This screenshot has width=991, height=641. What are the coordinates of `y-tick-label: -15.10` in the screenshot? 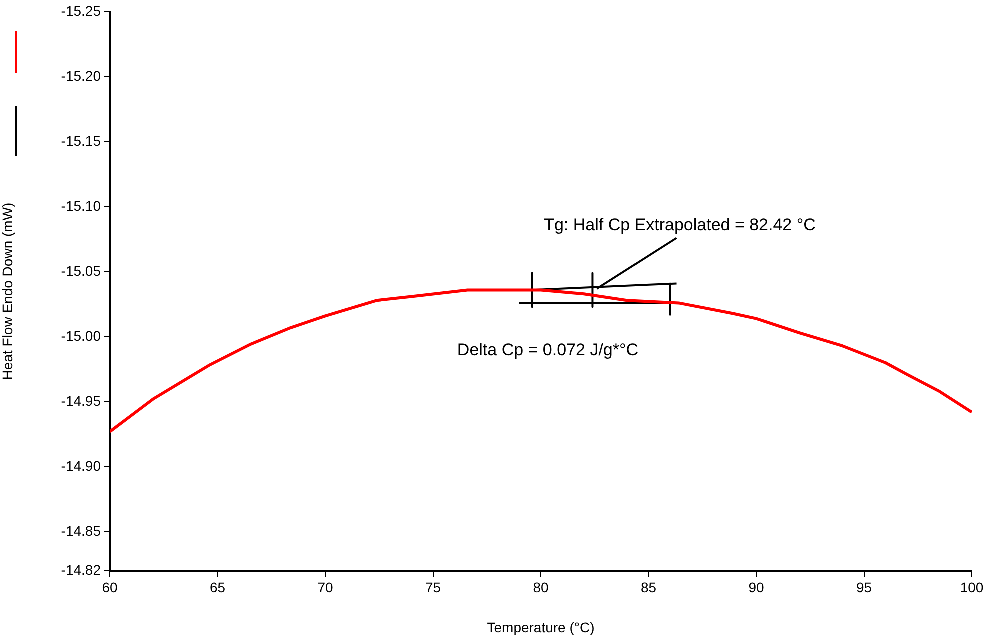 It's located at (81, 206).